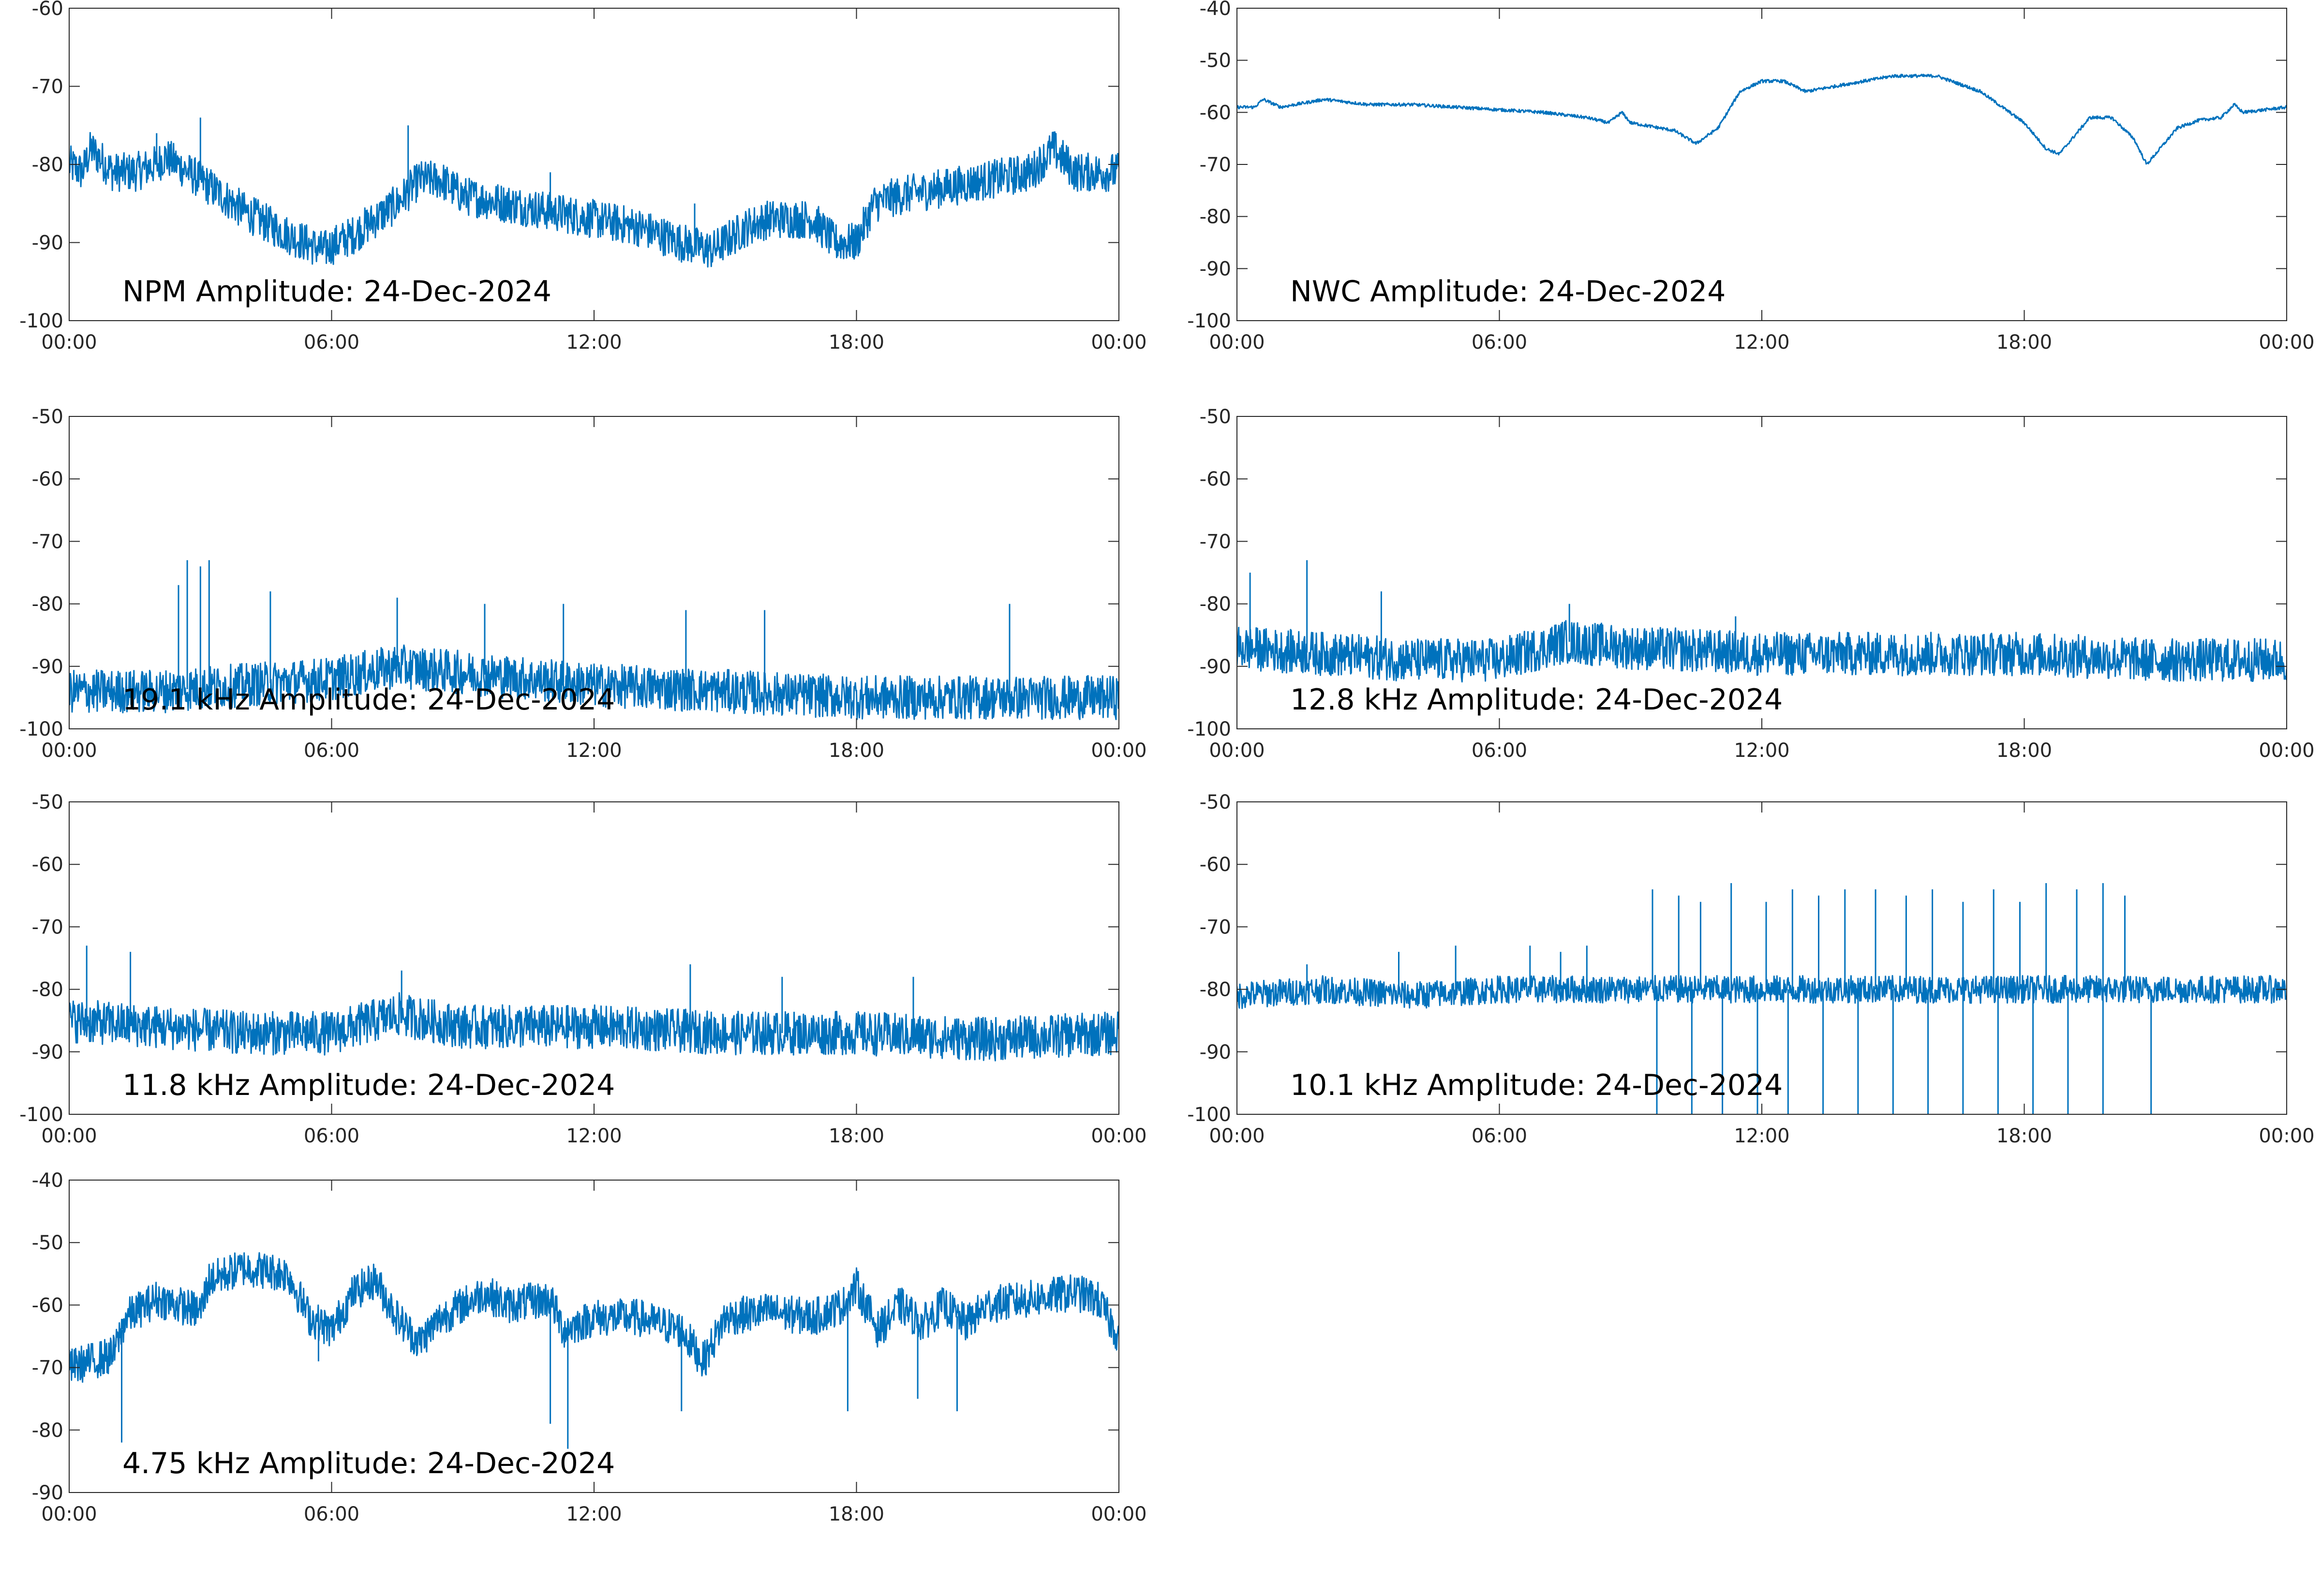 The image size is (2322, 1596). Describe the element at coordinates (1508, 292) in the screenshot. I see `panel-title: NWC Amplitude: 24-Dec-2024` at that location.